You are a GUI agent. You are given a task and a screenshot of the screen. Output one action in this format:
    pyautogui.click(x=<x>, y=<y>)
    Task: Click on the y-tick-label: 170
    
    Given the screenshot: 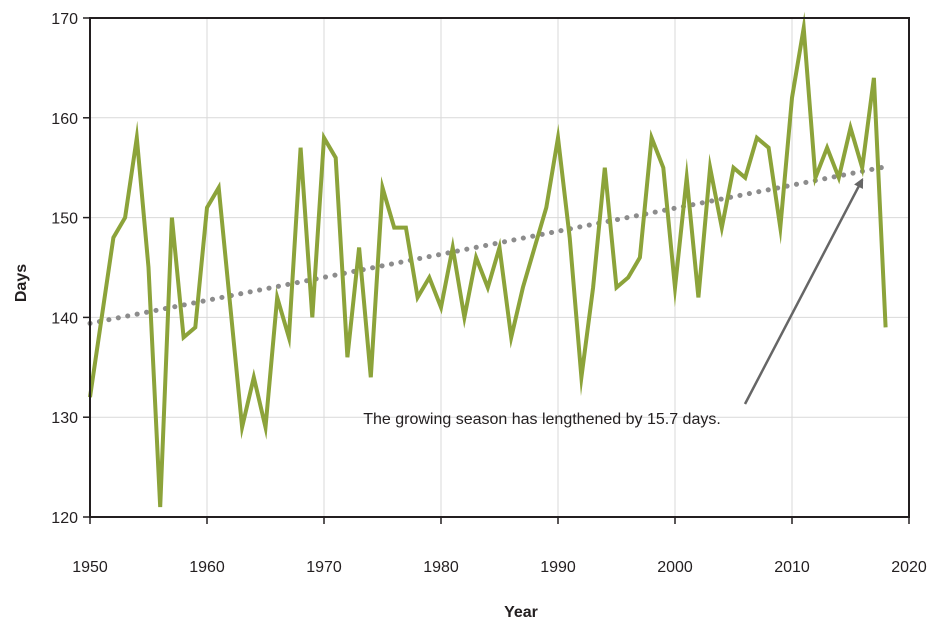 What is the action you would take?
    pyautogui.click(x=64, y=19)
    